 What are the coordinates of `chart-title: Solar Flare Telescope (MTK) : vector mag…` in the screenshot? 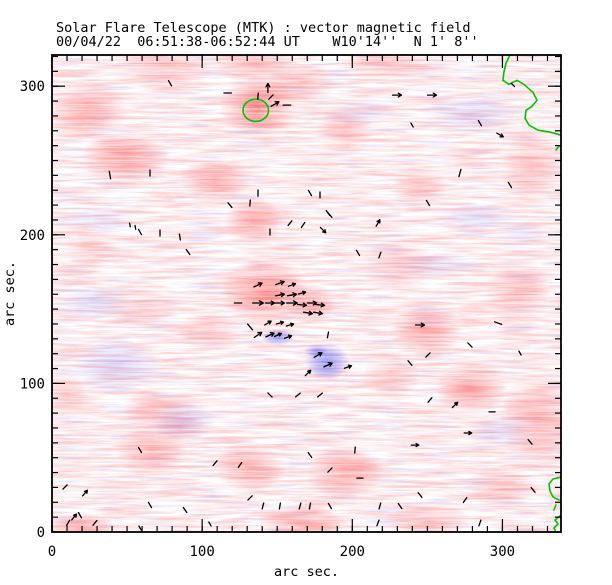 It's located at (263, 28).